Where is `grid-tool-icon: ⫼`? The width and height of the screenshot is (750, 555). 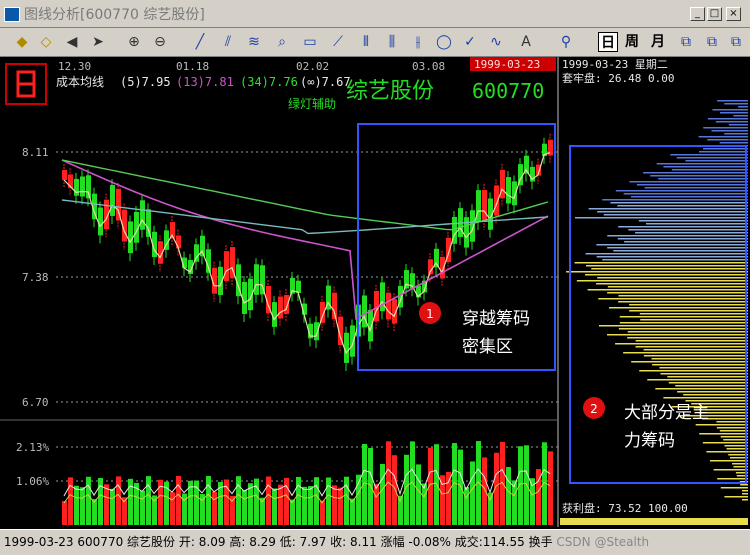 grid-tool-icon: ⫼ is located at coordinates (392, 42).